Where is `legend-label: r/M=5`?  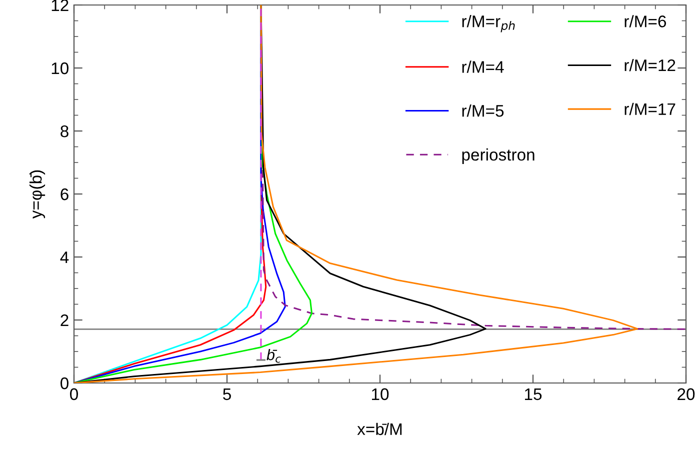 legend-label: r/M=5 is located at coordinates (483, 110).